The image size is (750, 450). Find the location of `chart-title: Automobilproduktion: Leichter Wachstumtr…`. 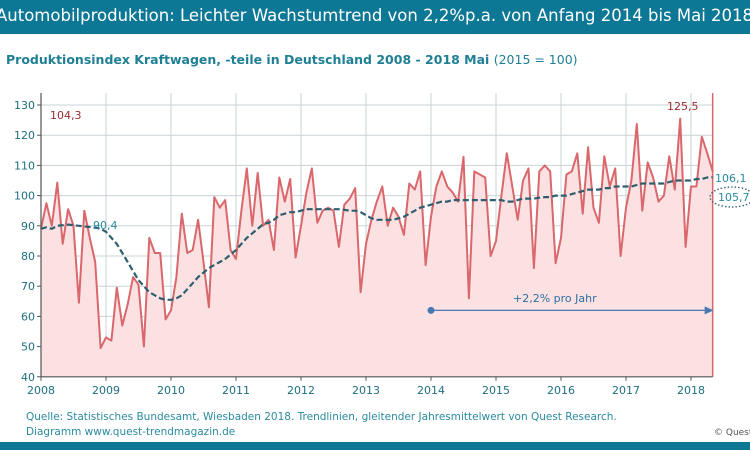

chart-title: Automobilproduktion: Leichter Wachstumtr… is located at coordinates (375, 15).